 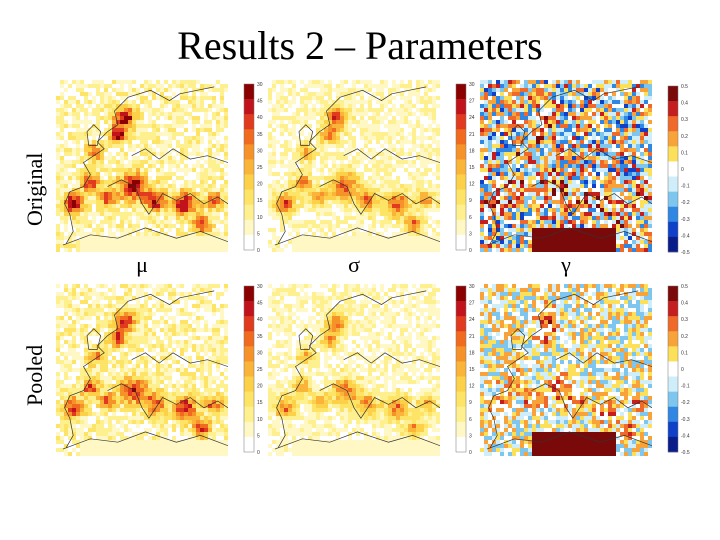 I want to click on colorbar-tick-label: 21, so click(x=472, y=337).